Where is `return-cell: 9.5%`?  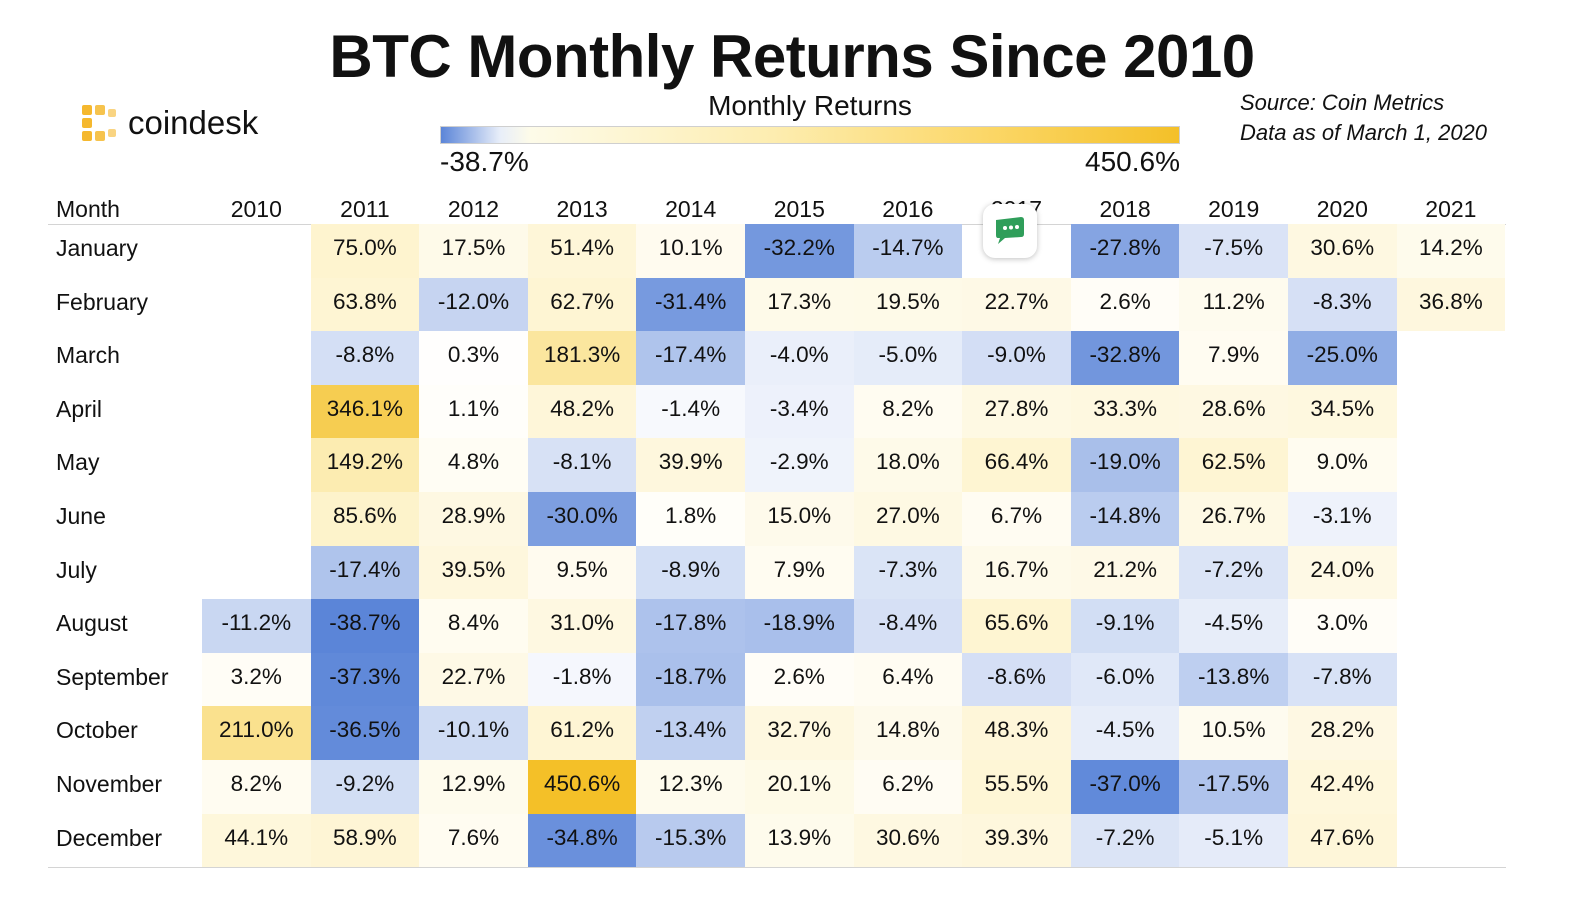 return-cell: 9.5% is located at coordinates (582, 572).